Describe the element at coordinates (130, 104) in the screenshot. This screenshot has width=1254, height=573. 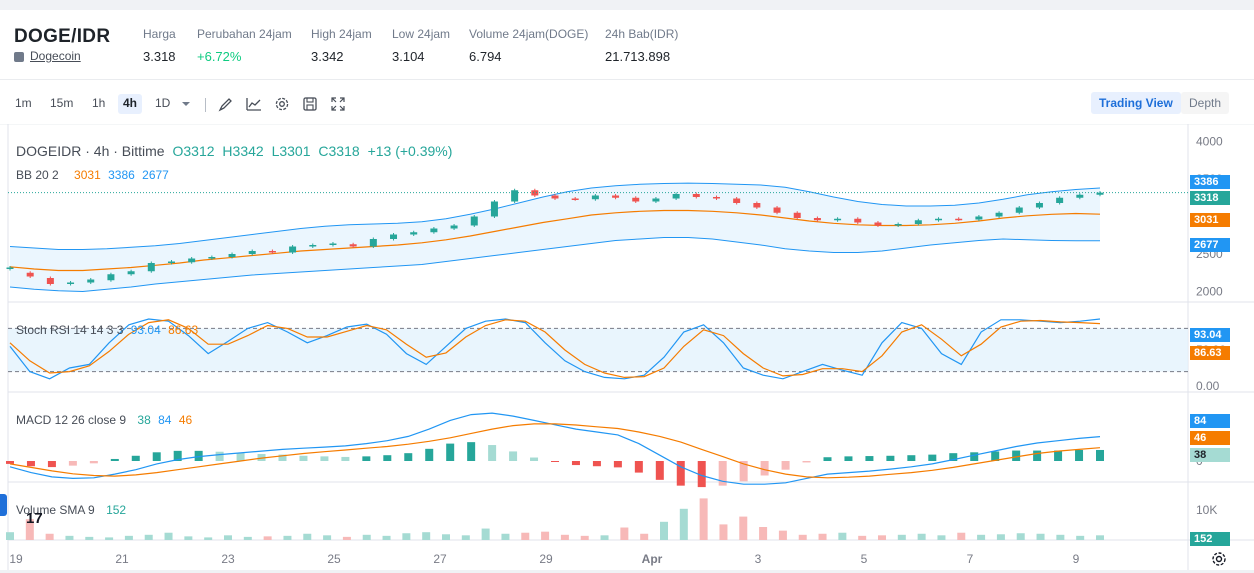
I see `timeframe-4h: 4h` at that location.